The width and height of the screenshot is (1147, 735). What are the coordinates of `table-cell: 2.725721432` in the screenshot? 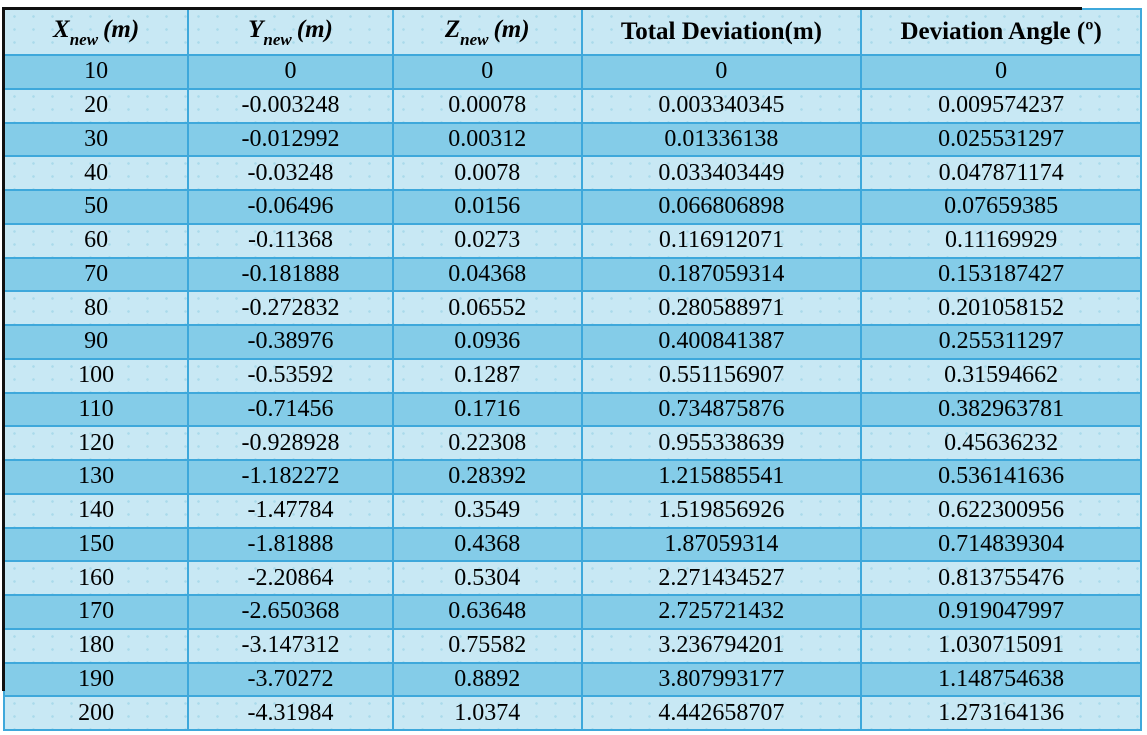 It's located at (721, 612).